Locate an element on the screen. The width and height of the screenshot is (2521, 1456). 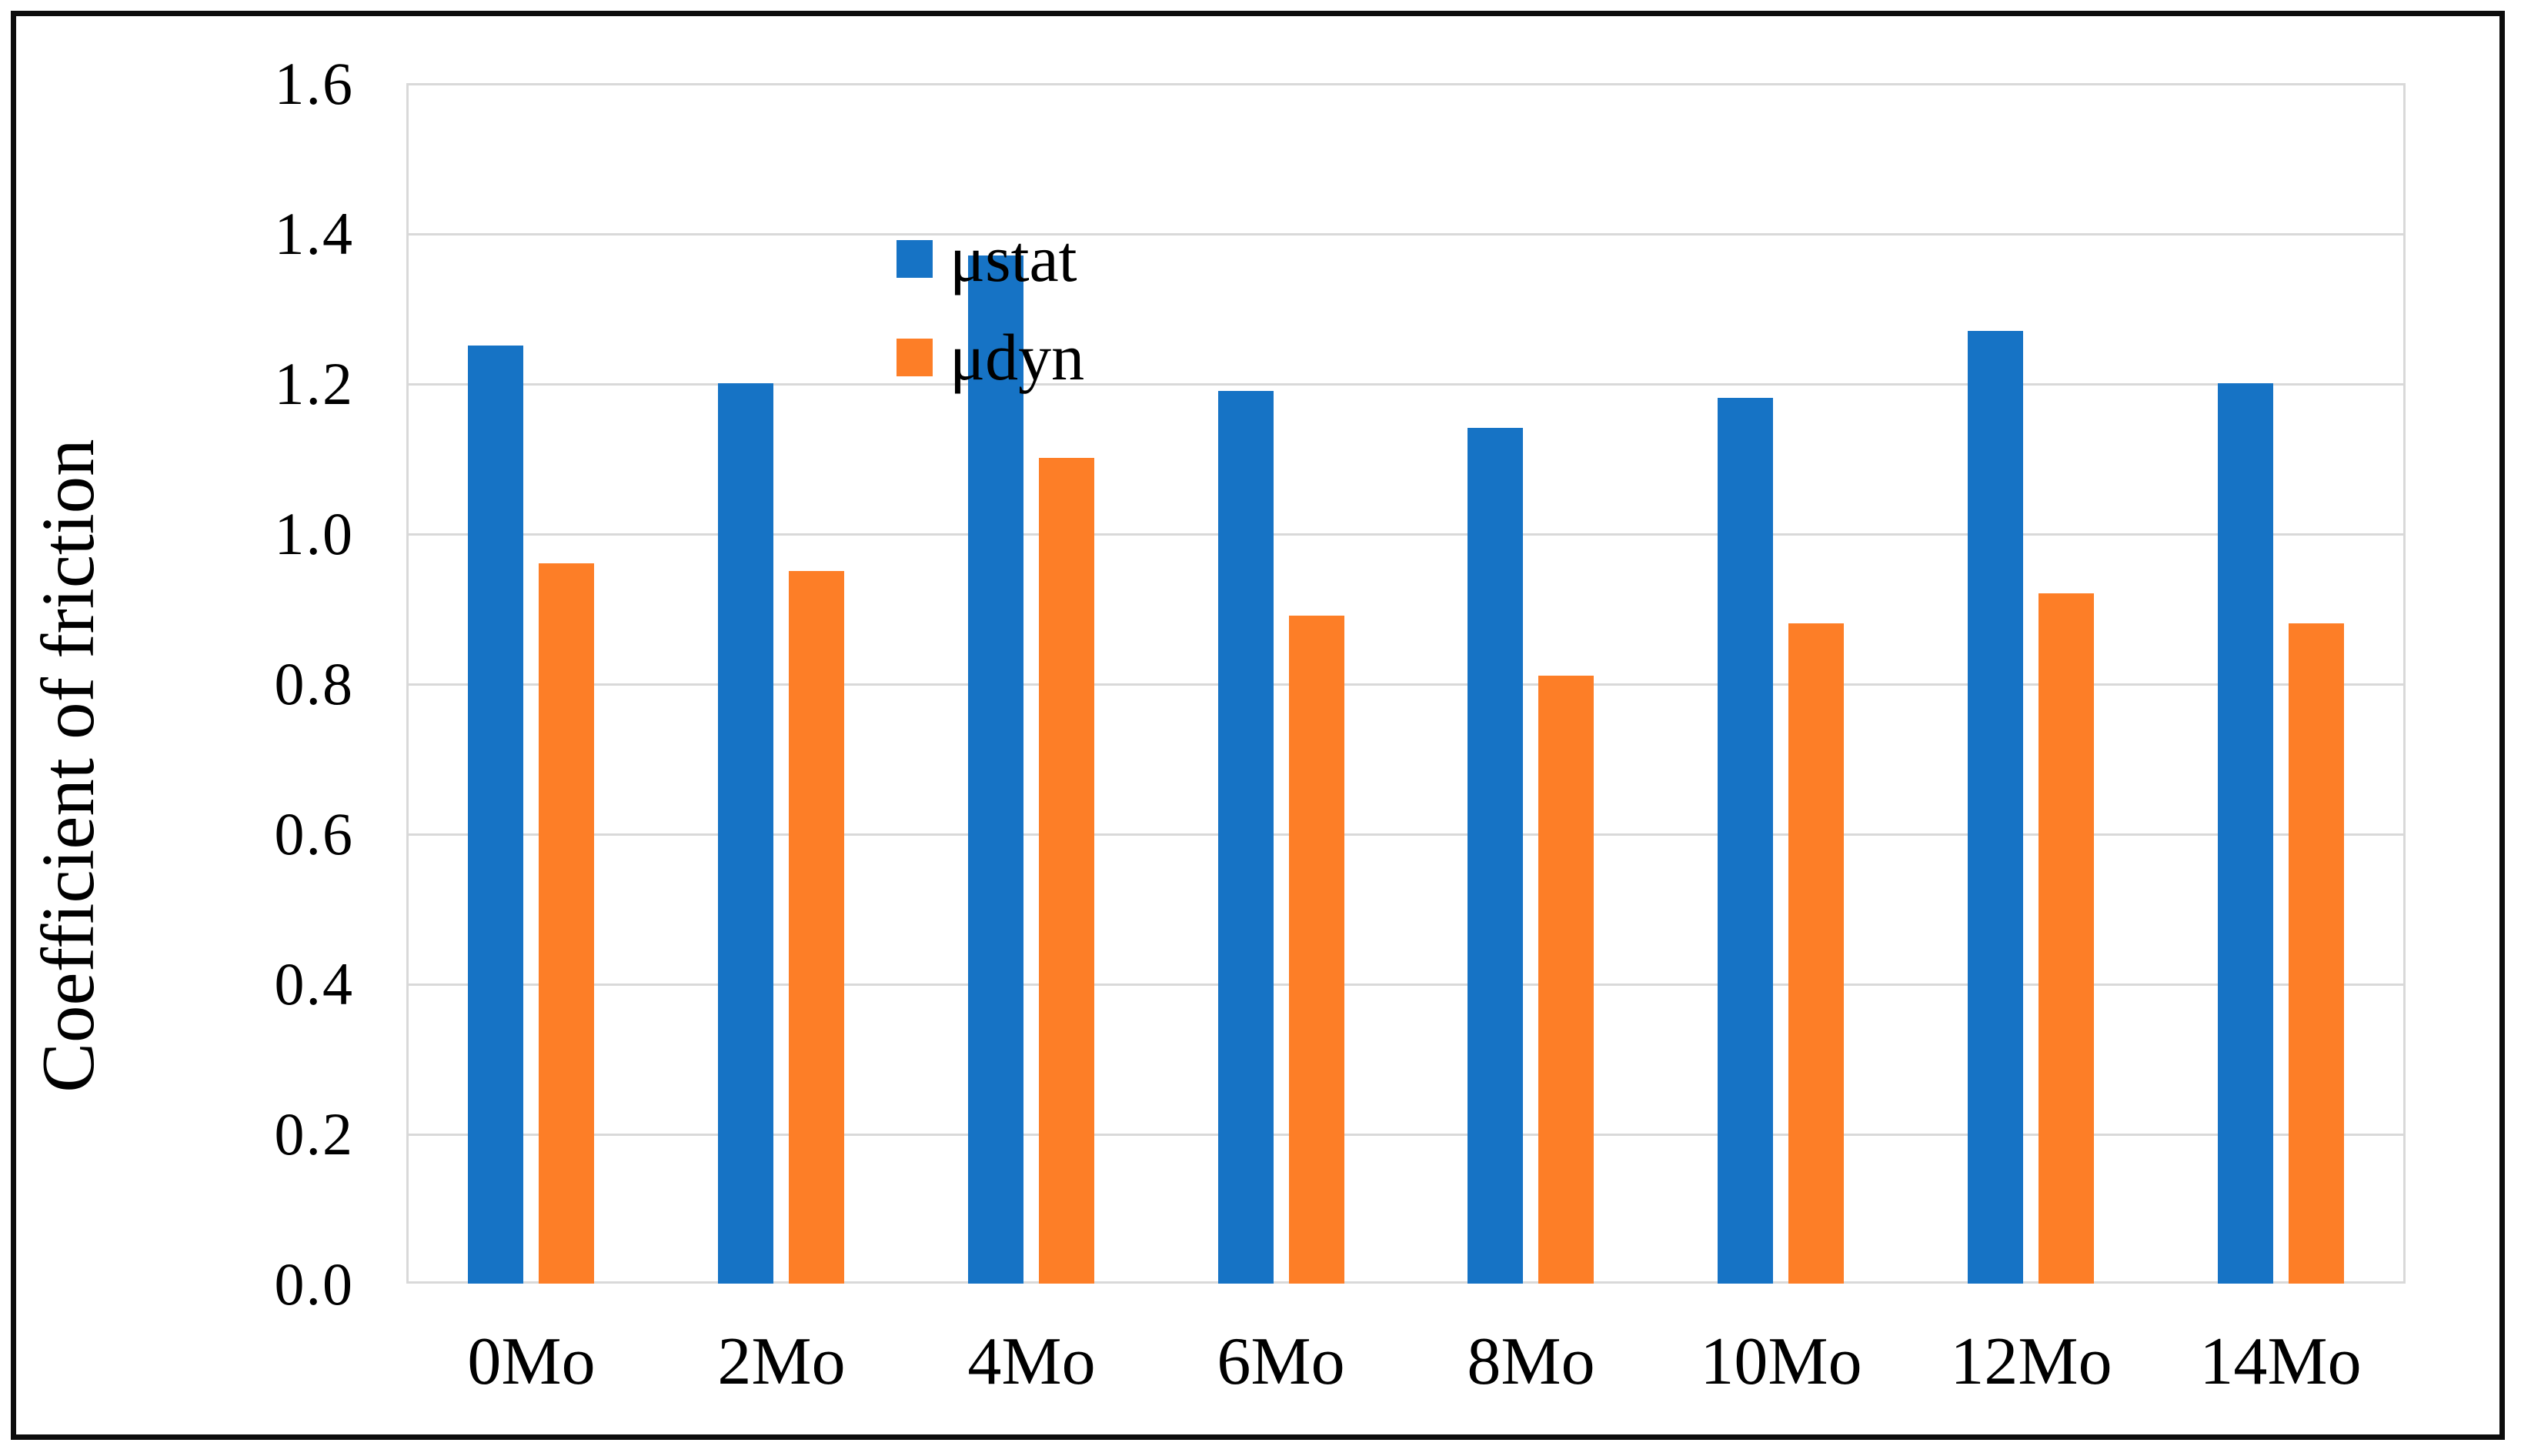
gridline-1.0 is located at coordinates (1406, 534).